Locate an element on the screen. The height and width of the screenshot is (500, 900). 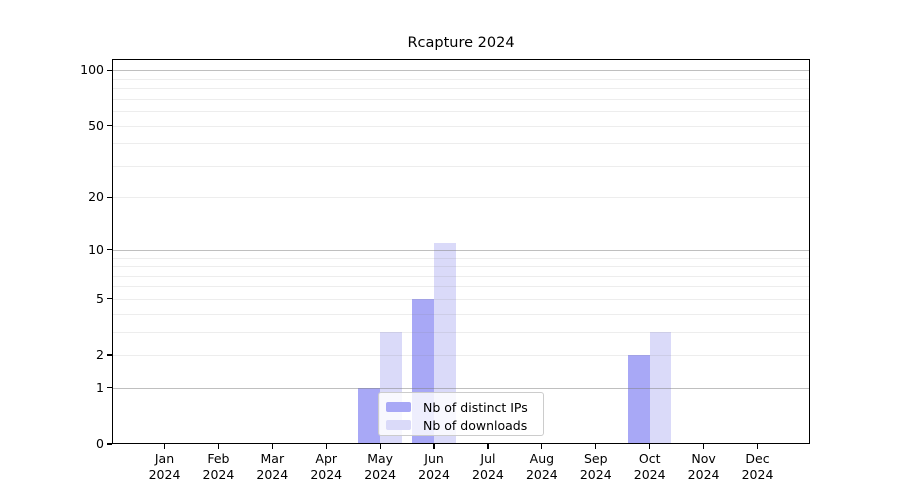
x-tick-label: Aug 2024 is located at coordinates (542, 467).